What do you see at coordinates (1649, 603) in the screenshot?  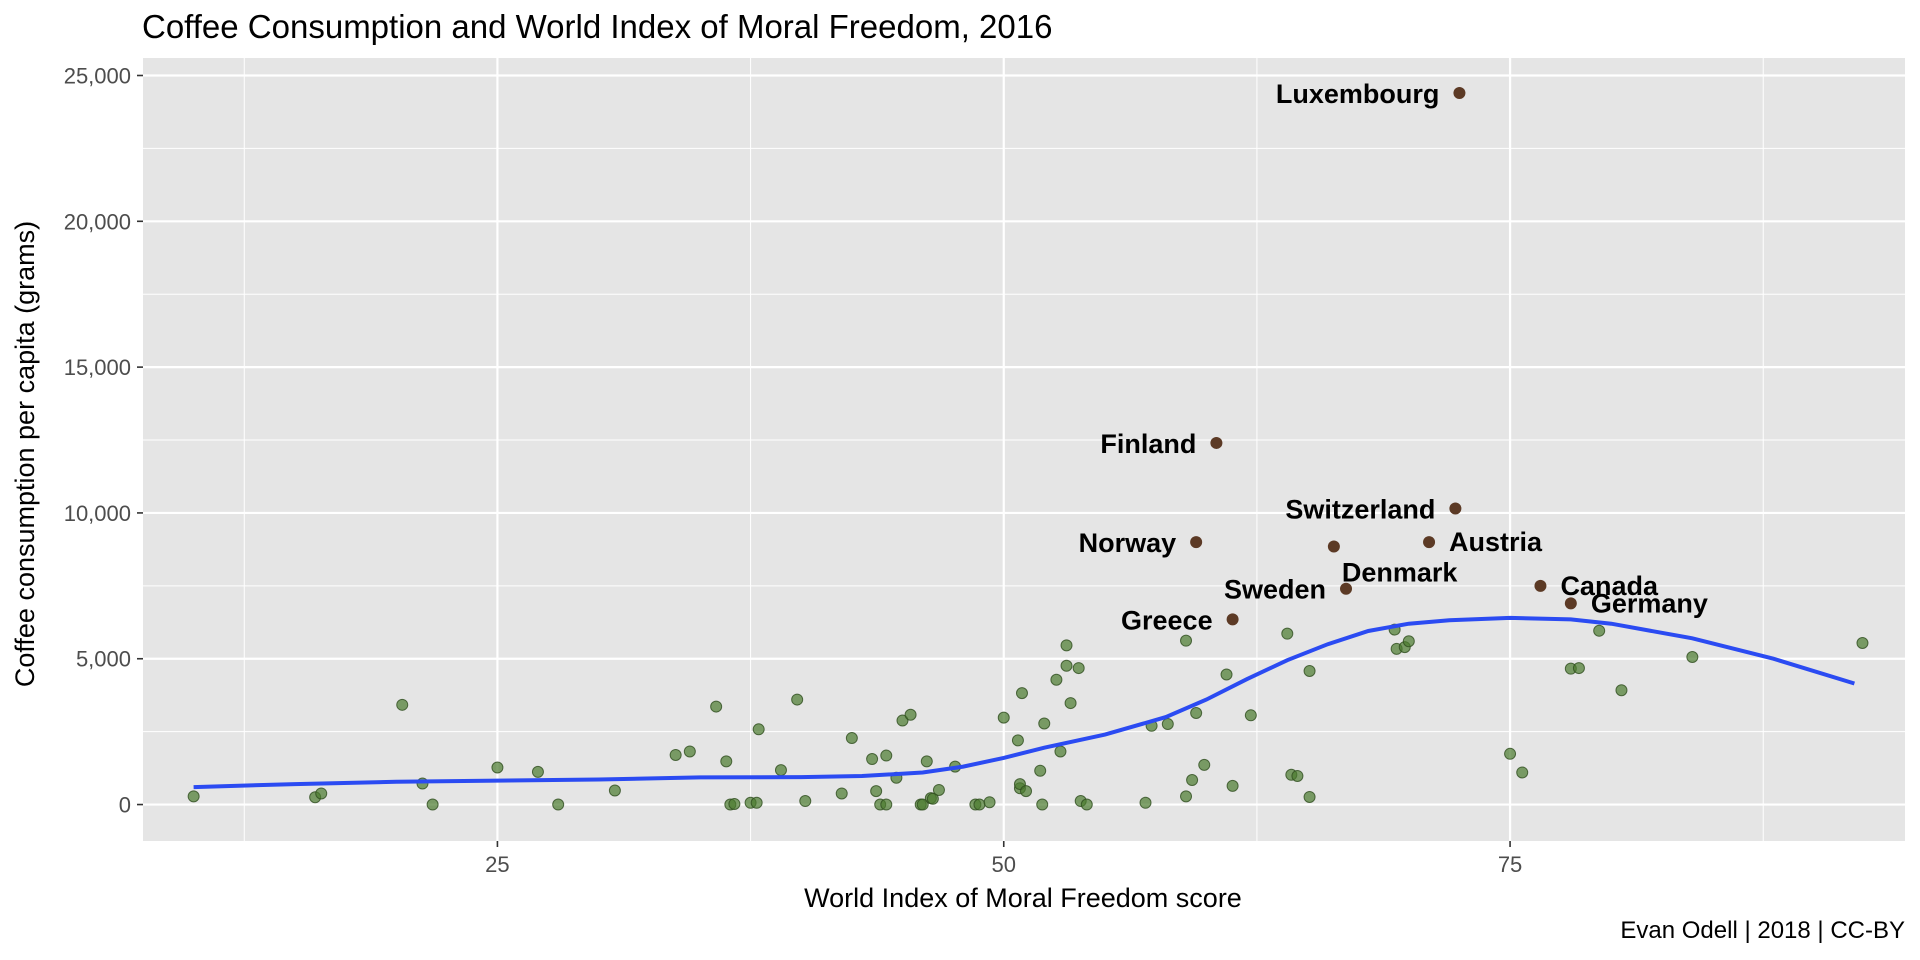 I see `point-label: Germany` at bounding box center [1649, 603].